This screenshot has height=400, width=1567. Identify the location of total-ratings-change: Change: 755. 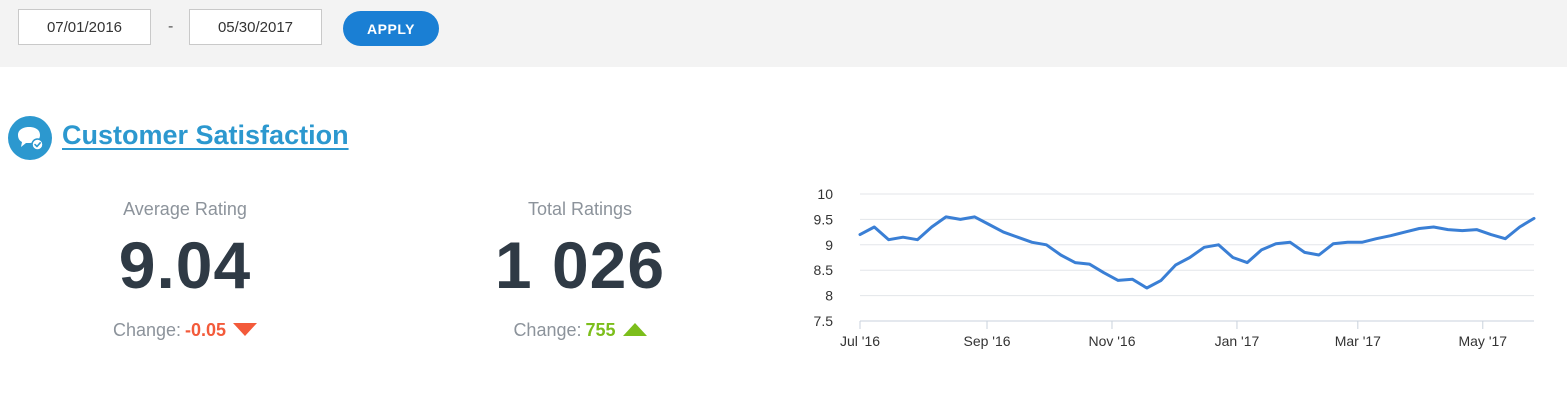
(580, 330).